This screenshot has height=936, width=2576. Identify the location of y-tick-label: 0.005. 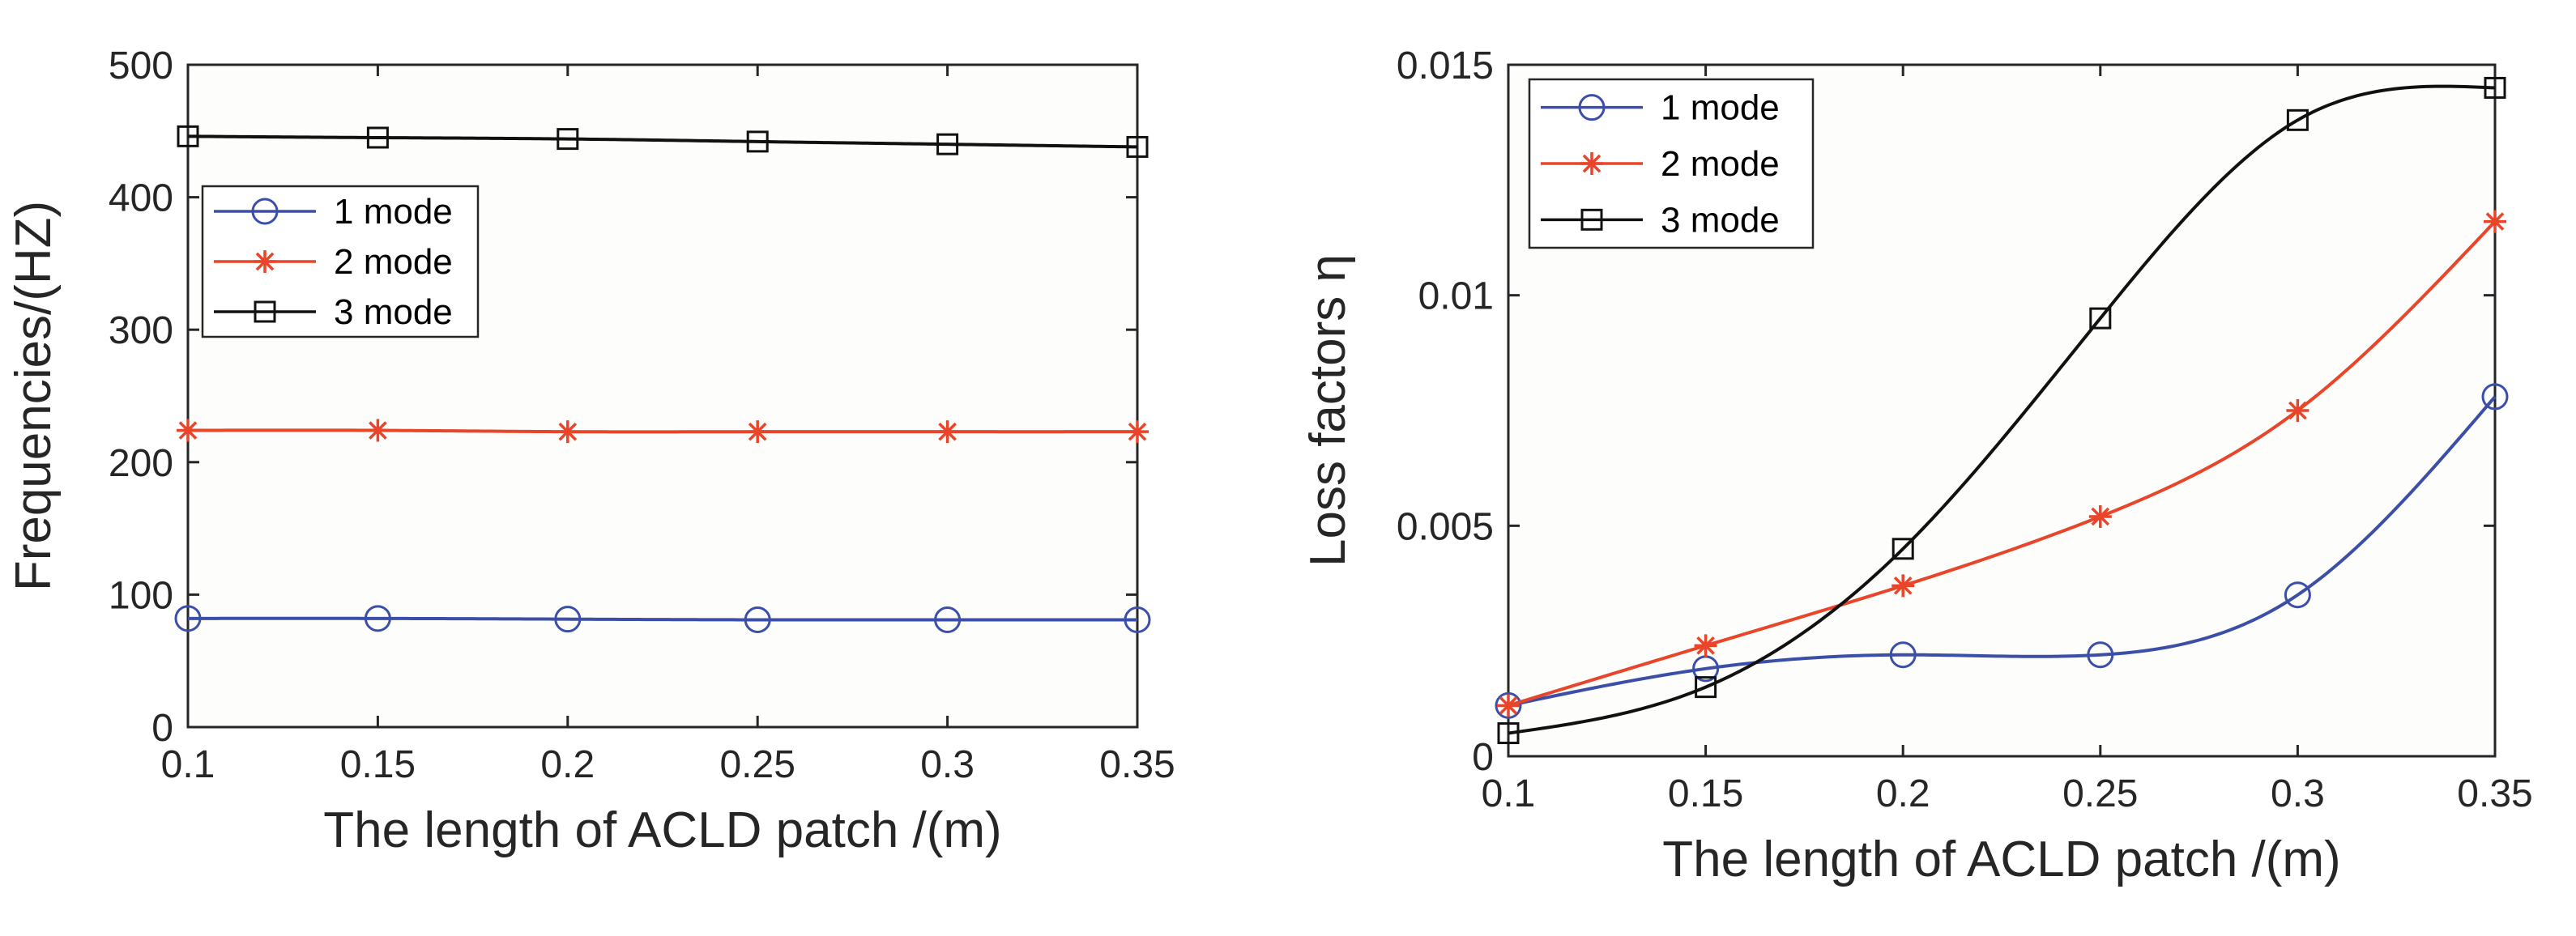
(1445, 526).